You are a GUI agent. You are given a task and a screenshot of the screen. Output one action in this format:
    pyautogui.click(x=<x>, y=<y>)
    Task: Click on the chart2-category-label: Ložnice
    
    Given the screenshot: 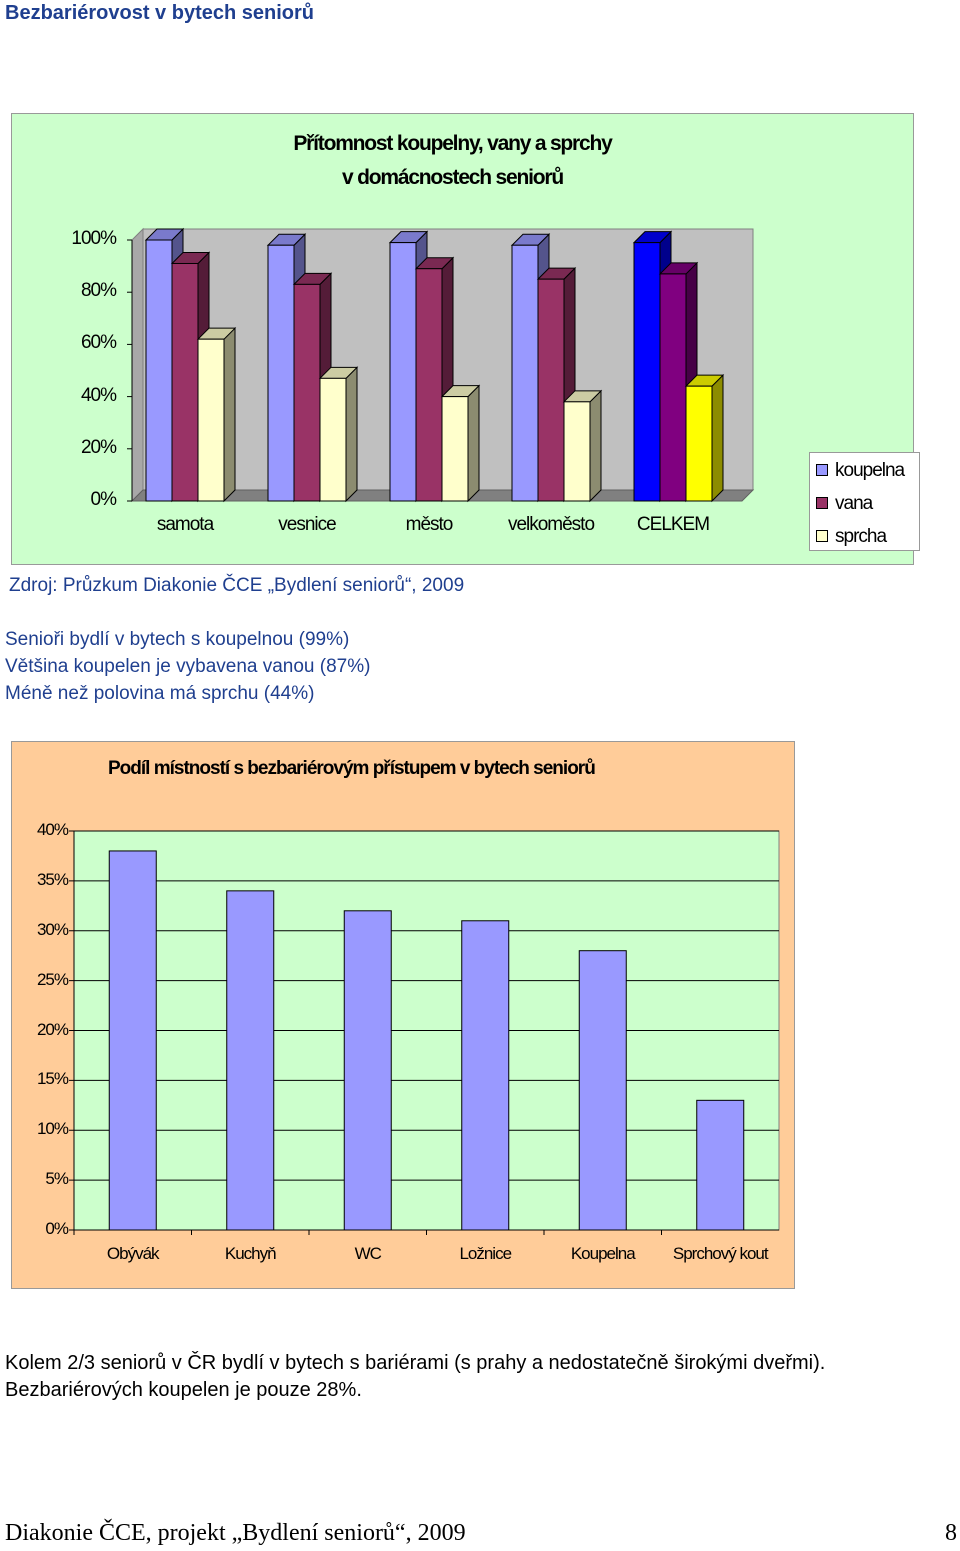 What is the action you would take?
    pyautogui.click(x=485, y=1253)
    